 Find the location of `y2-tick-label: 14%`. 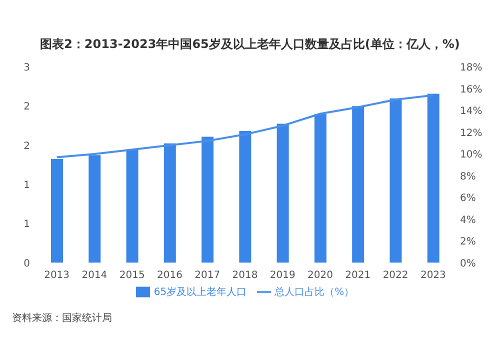

y2-tick-label: 14% is located at coordinates (471, 112).